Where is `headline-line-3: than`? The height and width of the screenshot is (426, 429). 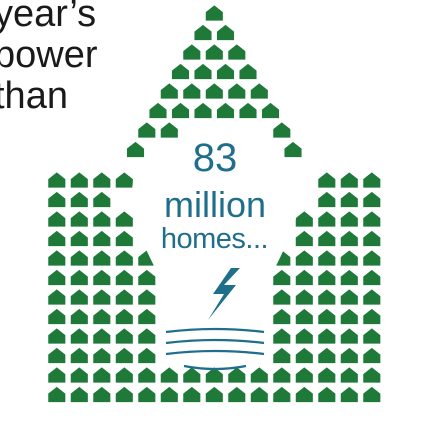 headline-line-3: than is located at coordinates (34, 96).